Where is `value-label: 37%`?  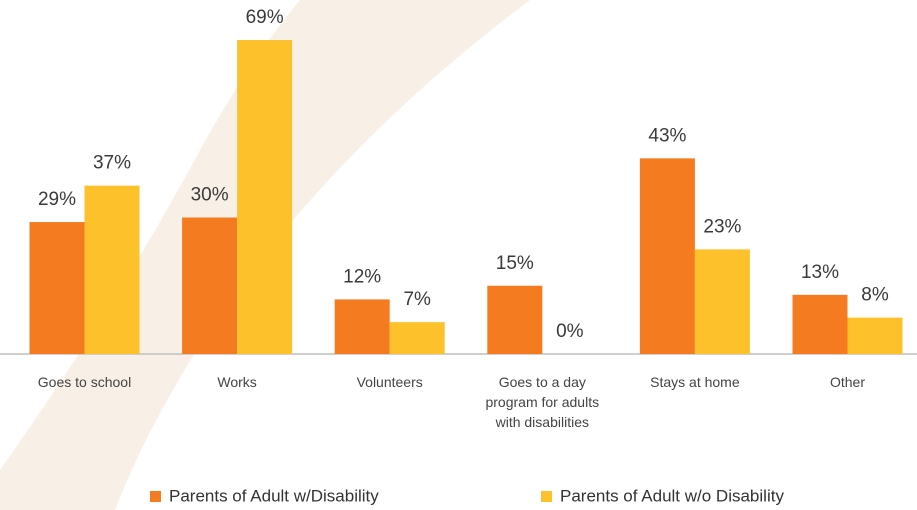
value-label: 37% is located at coordinates (112, 163).